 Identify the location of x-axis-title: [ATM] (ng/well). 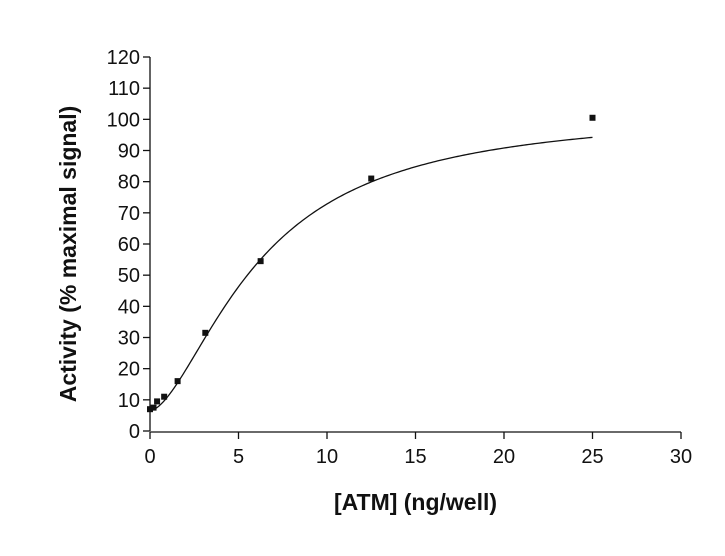
(415, 502).